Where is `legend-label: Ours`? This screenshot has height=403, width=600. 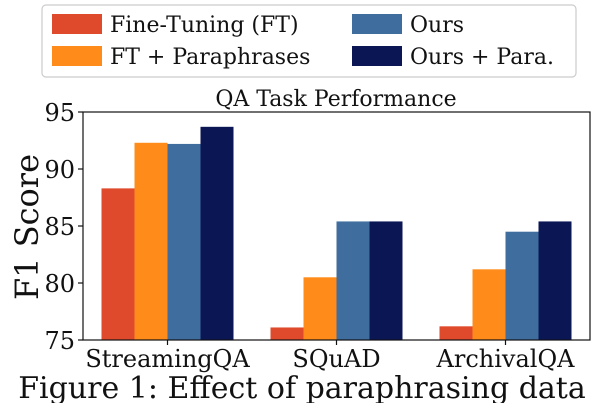 legend-label: Ours is located at coordinates (437, 25).